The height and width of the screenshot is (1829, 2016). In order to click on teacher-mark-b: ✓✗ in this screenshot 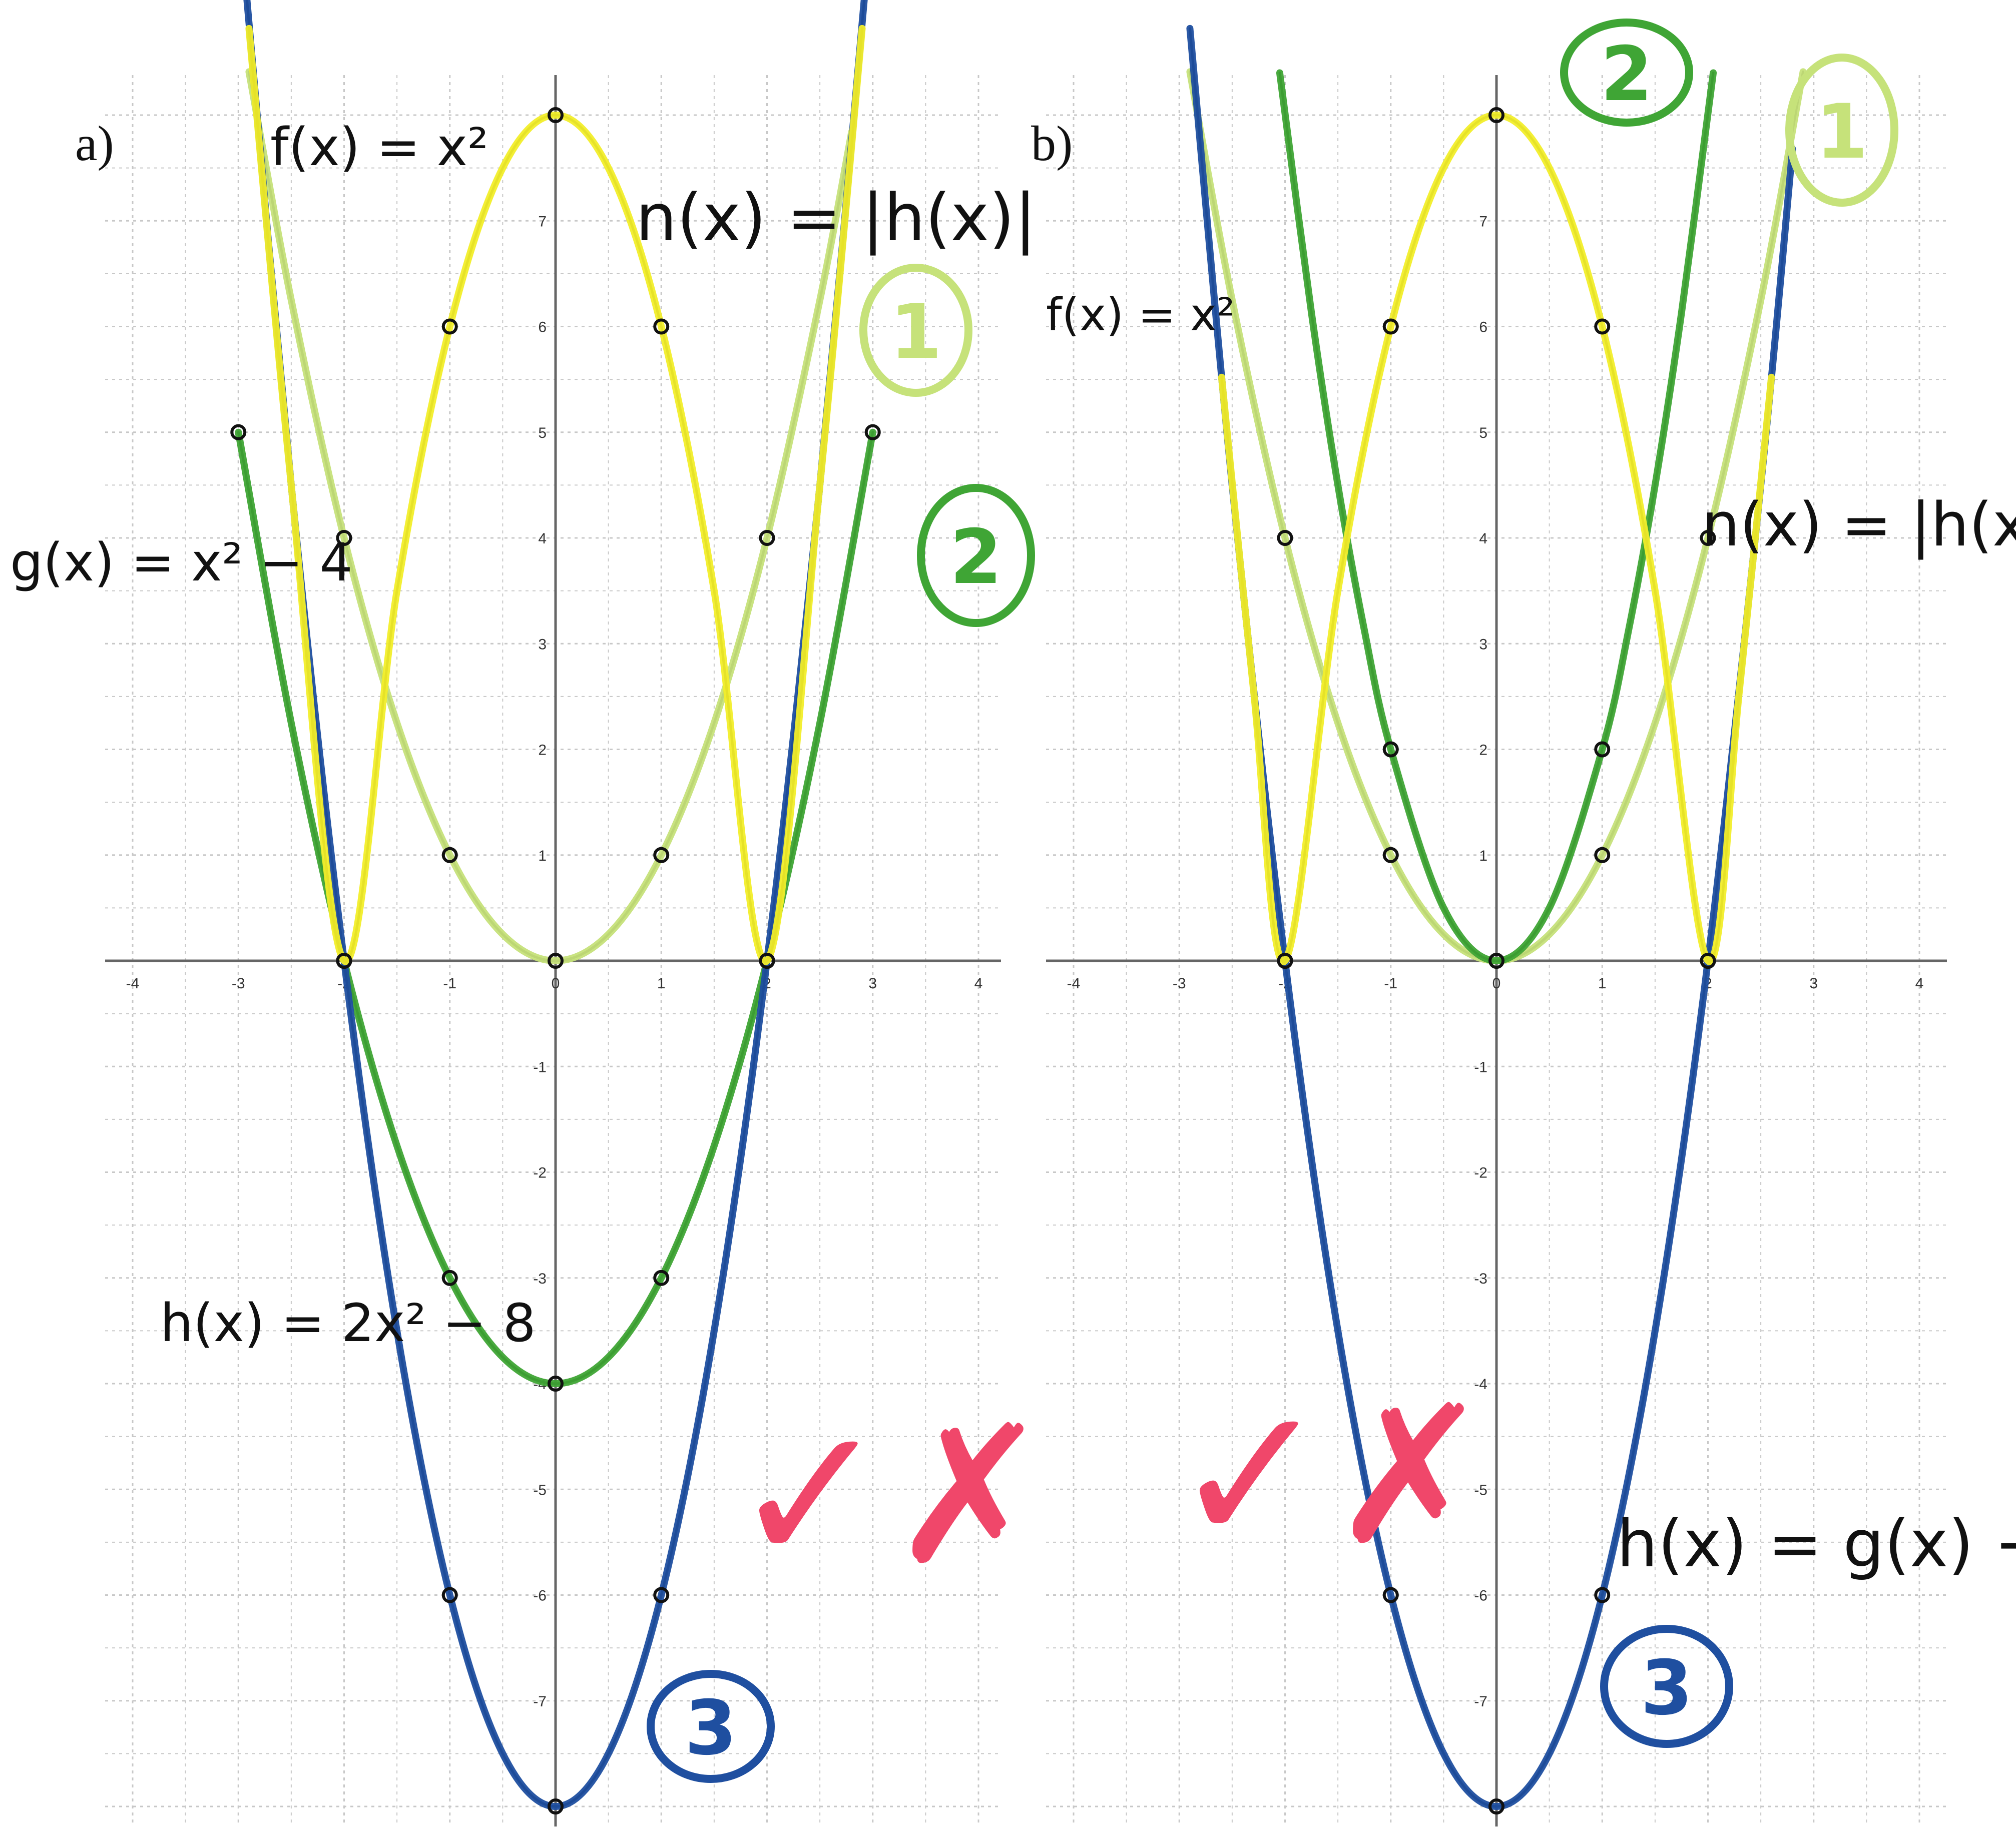, I will do `click(1331, 1476)`.